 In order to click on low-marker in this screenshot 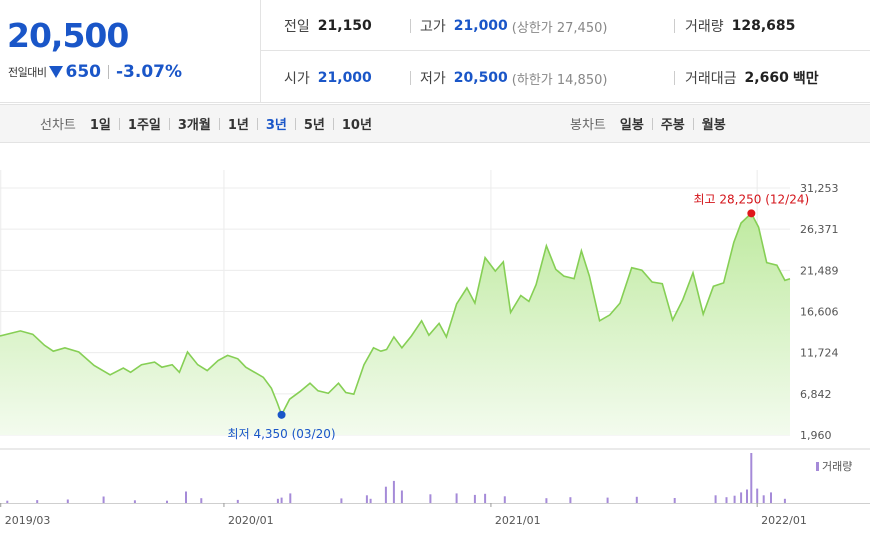, I will do `click(281, 414)`.